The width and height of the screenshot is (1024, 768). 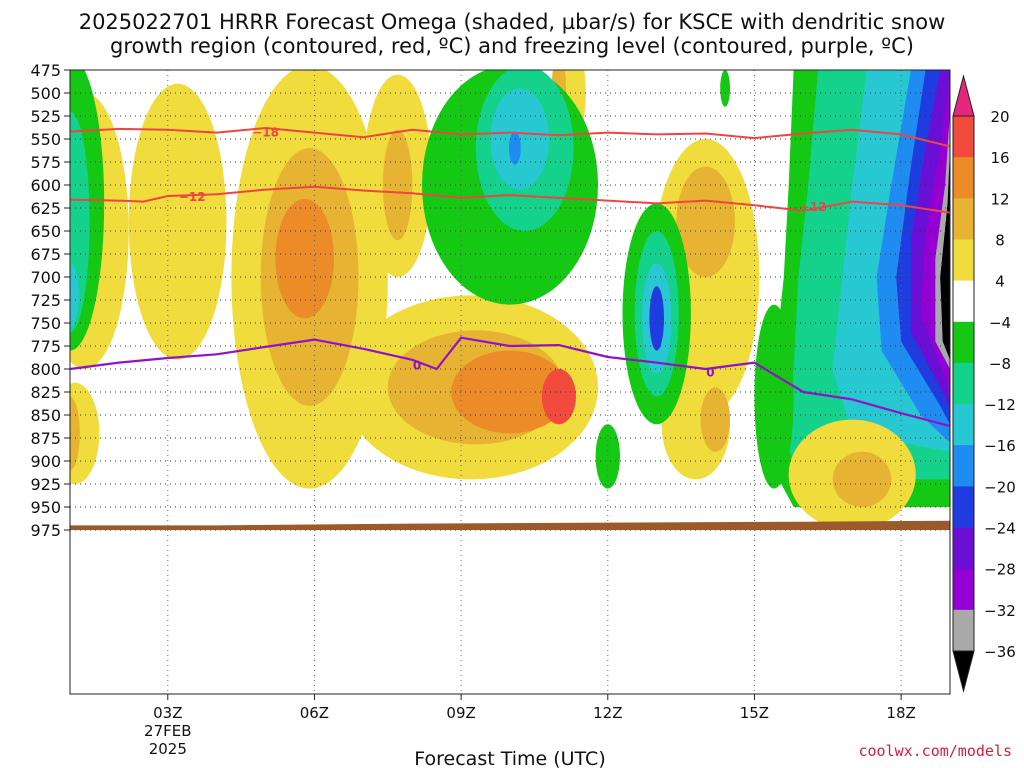 What do you see at coordinates (45, 346) in the screenshot?
I see `y-tick-label-12: 775` at bounding box center [45, 346].